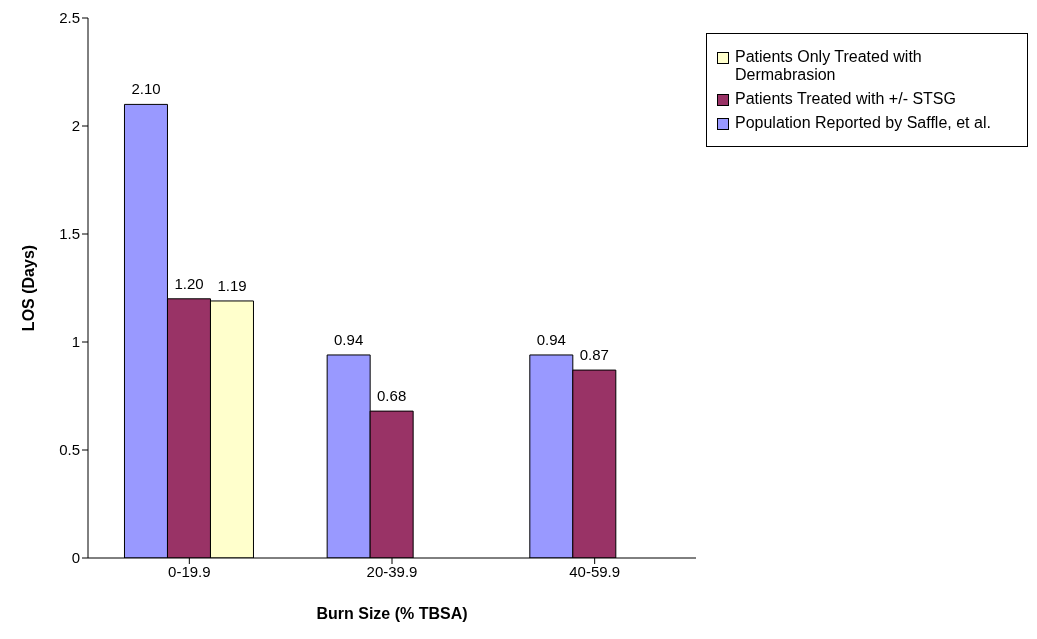 Image resolution: width=1037 pixels, height=639 pixels. What do you see at coordinates (28, 288) in the screenshot?
I see `y-axis-title: LOS (Days)` at bounding box center [28, 288].